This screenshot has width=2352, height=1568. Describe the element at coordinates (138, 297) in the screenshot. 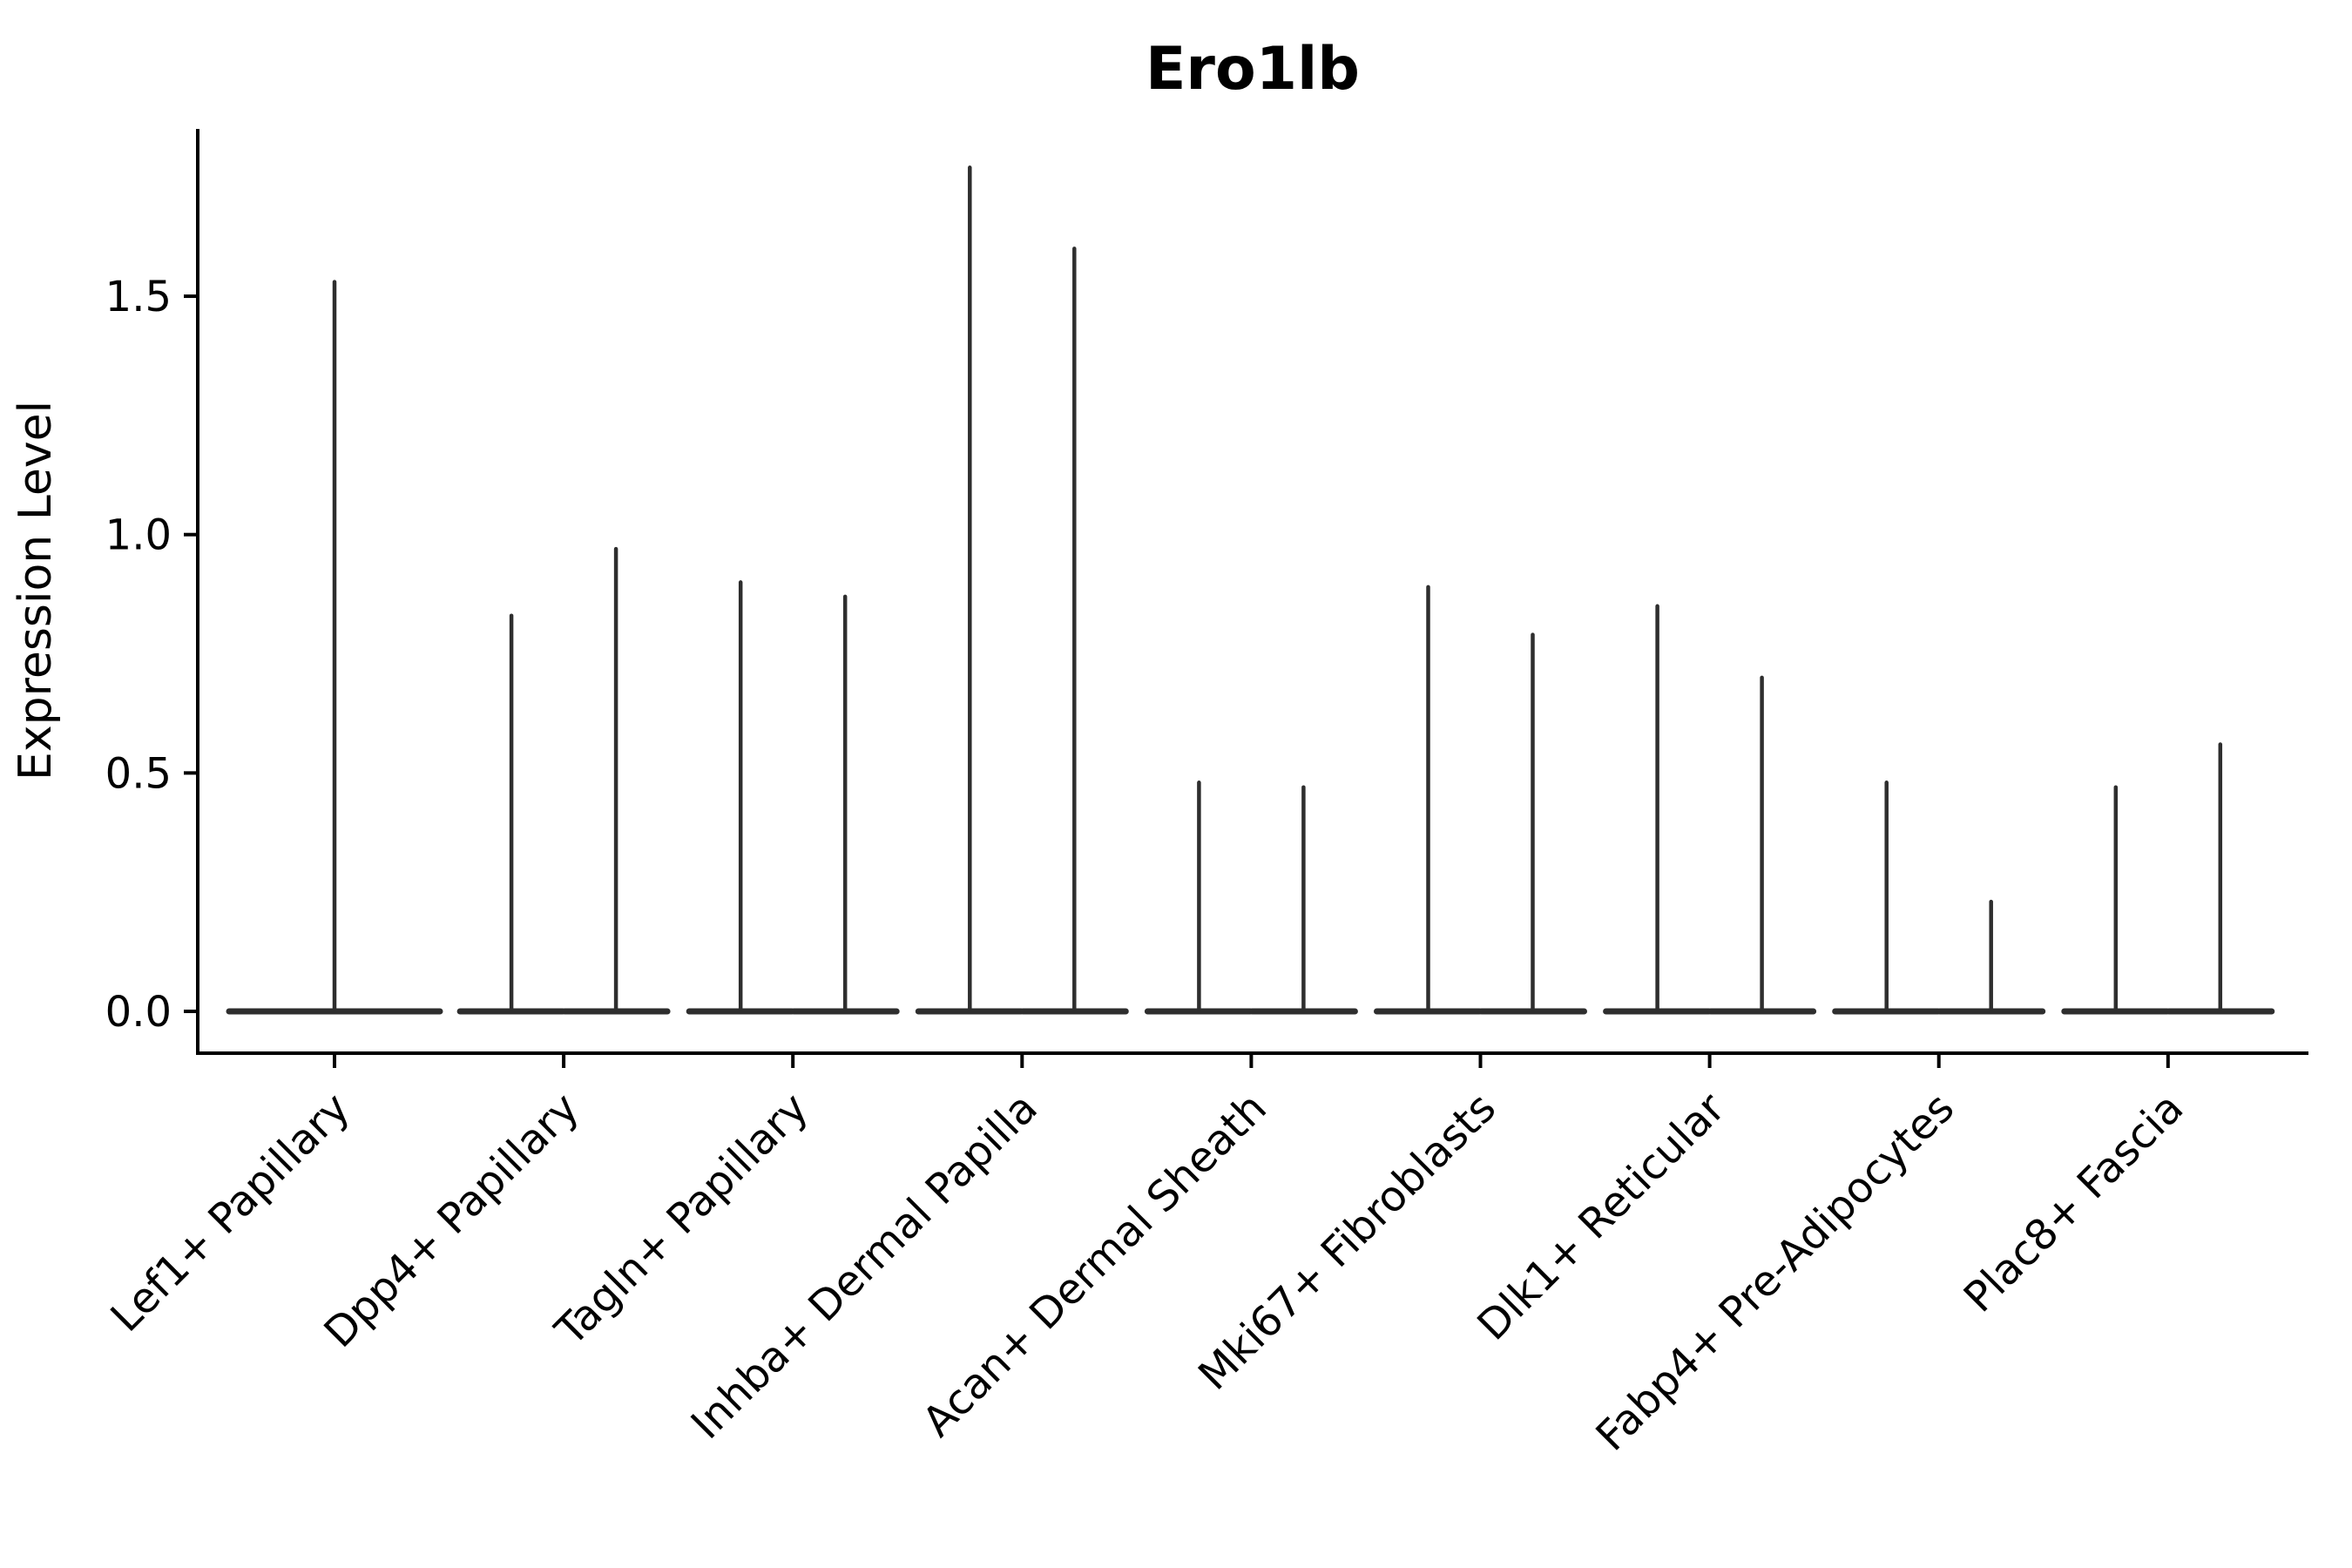

I see `y-tick-label: 1.5` at that location.